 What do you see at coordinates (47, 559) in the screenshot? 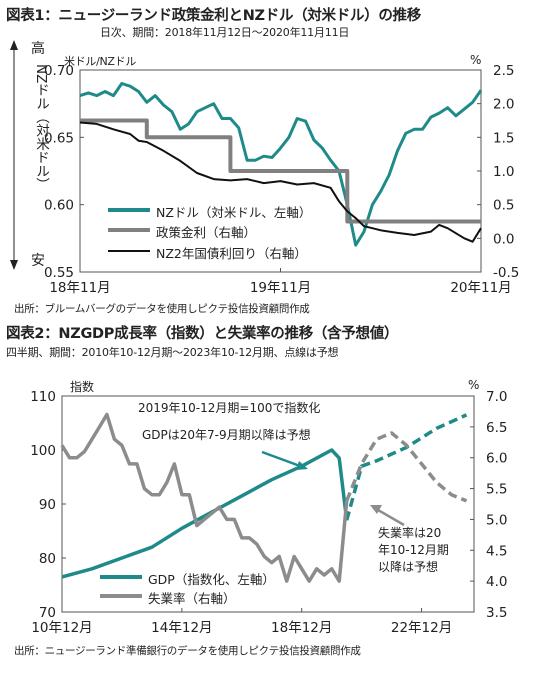
I see `left-tick-label: 80` at bounding box center [47, 559].